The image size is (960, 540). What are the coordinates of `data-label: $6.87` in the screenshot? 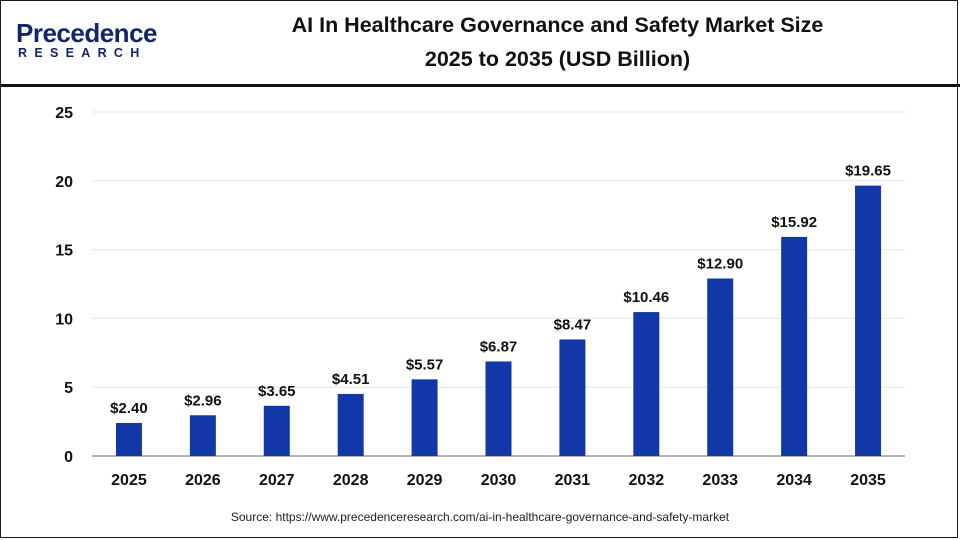 It's located at (499, 346).